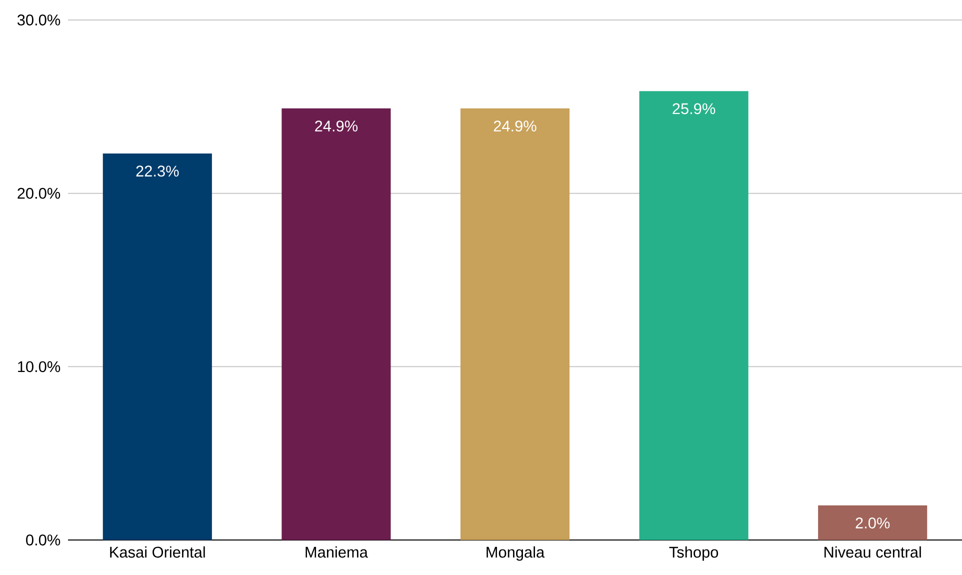 The height and width of the screenshot is (575, 962). I want to click on data-label: 25.9%, so click(694, 108).